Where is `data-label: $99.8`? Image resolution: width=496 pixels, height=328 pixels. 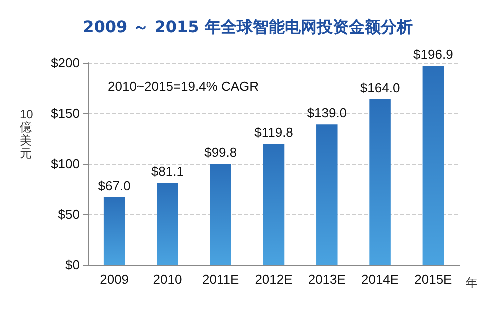 data-label: $99.8 is located at coordinates (221, 152).